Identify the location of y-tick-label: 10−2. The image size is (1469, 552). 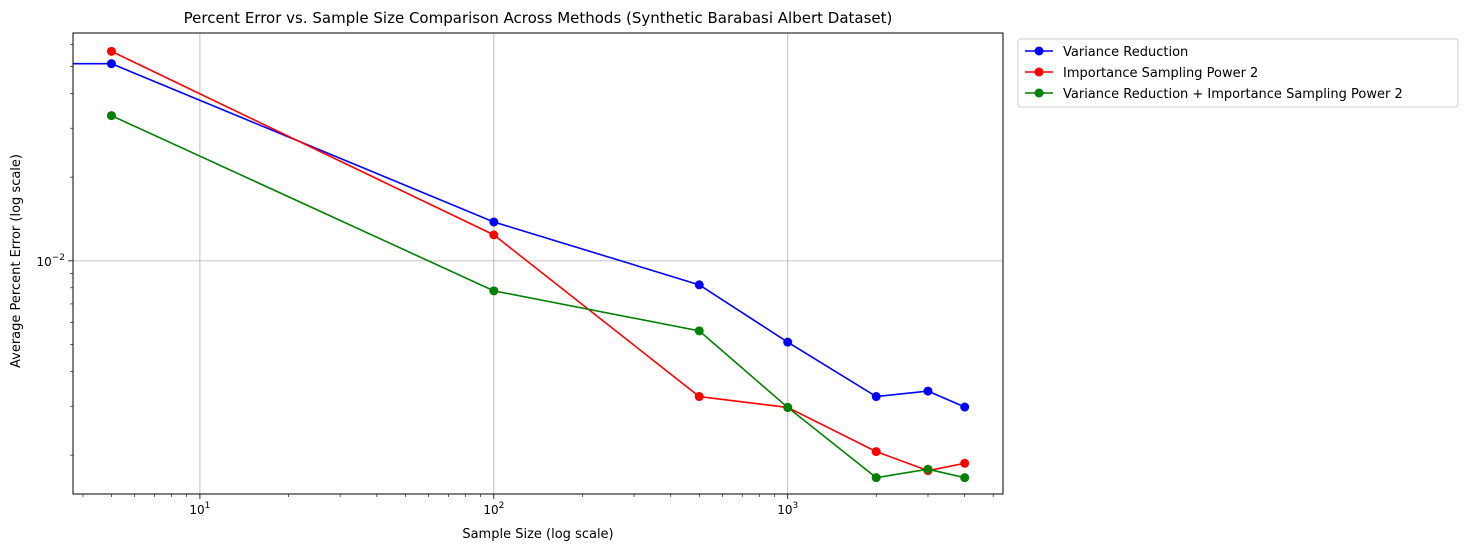
(50, 261).